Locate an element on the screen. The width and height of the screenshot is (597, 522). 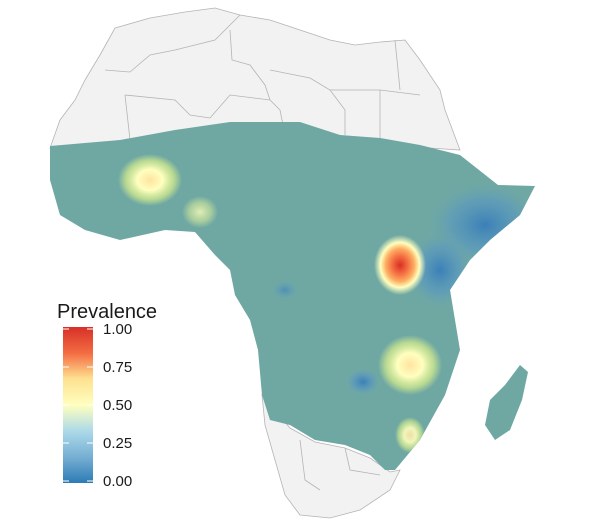
southern-africa-land is located at coordinates (331, 456).